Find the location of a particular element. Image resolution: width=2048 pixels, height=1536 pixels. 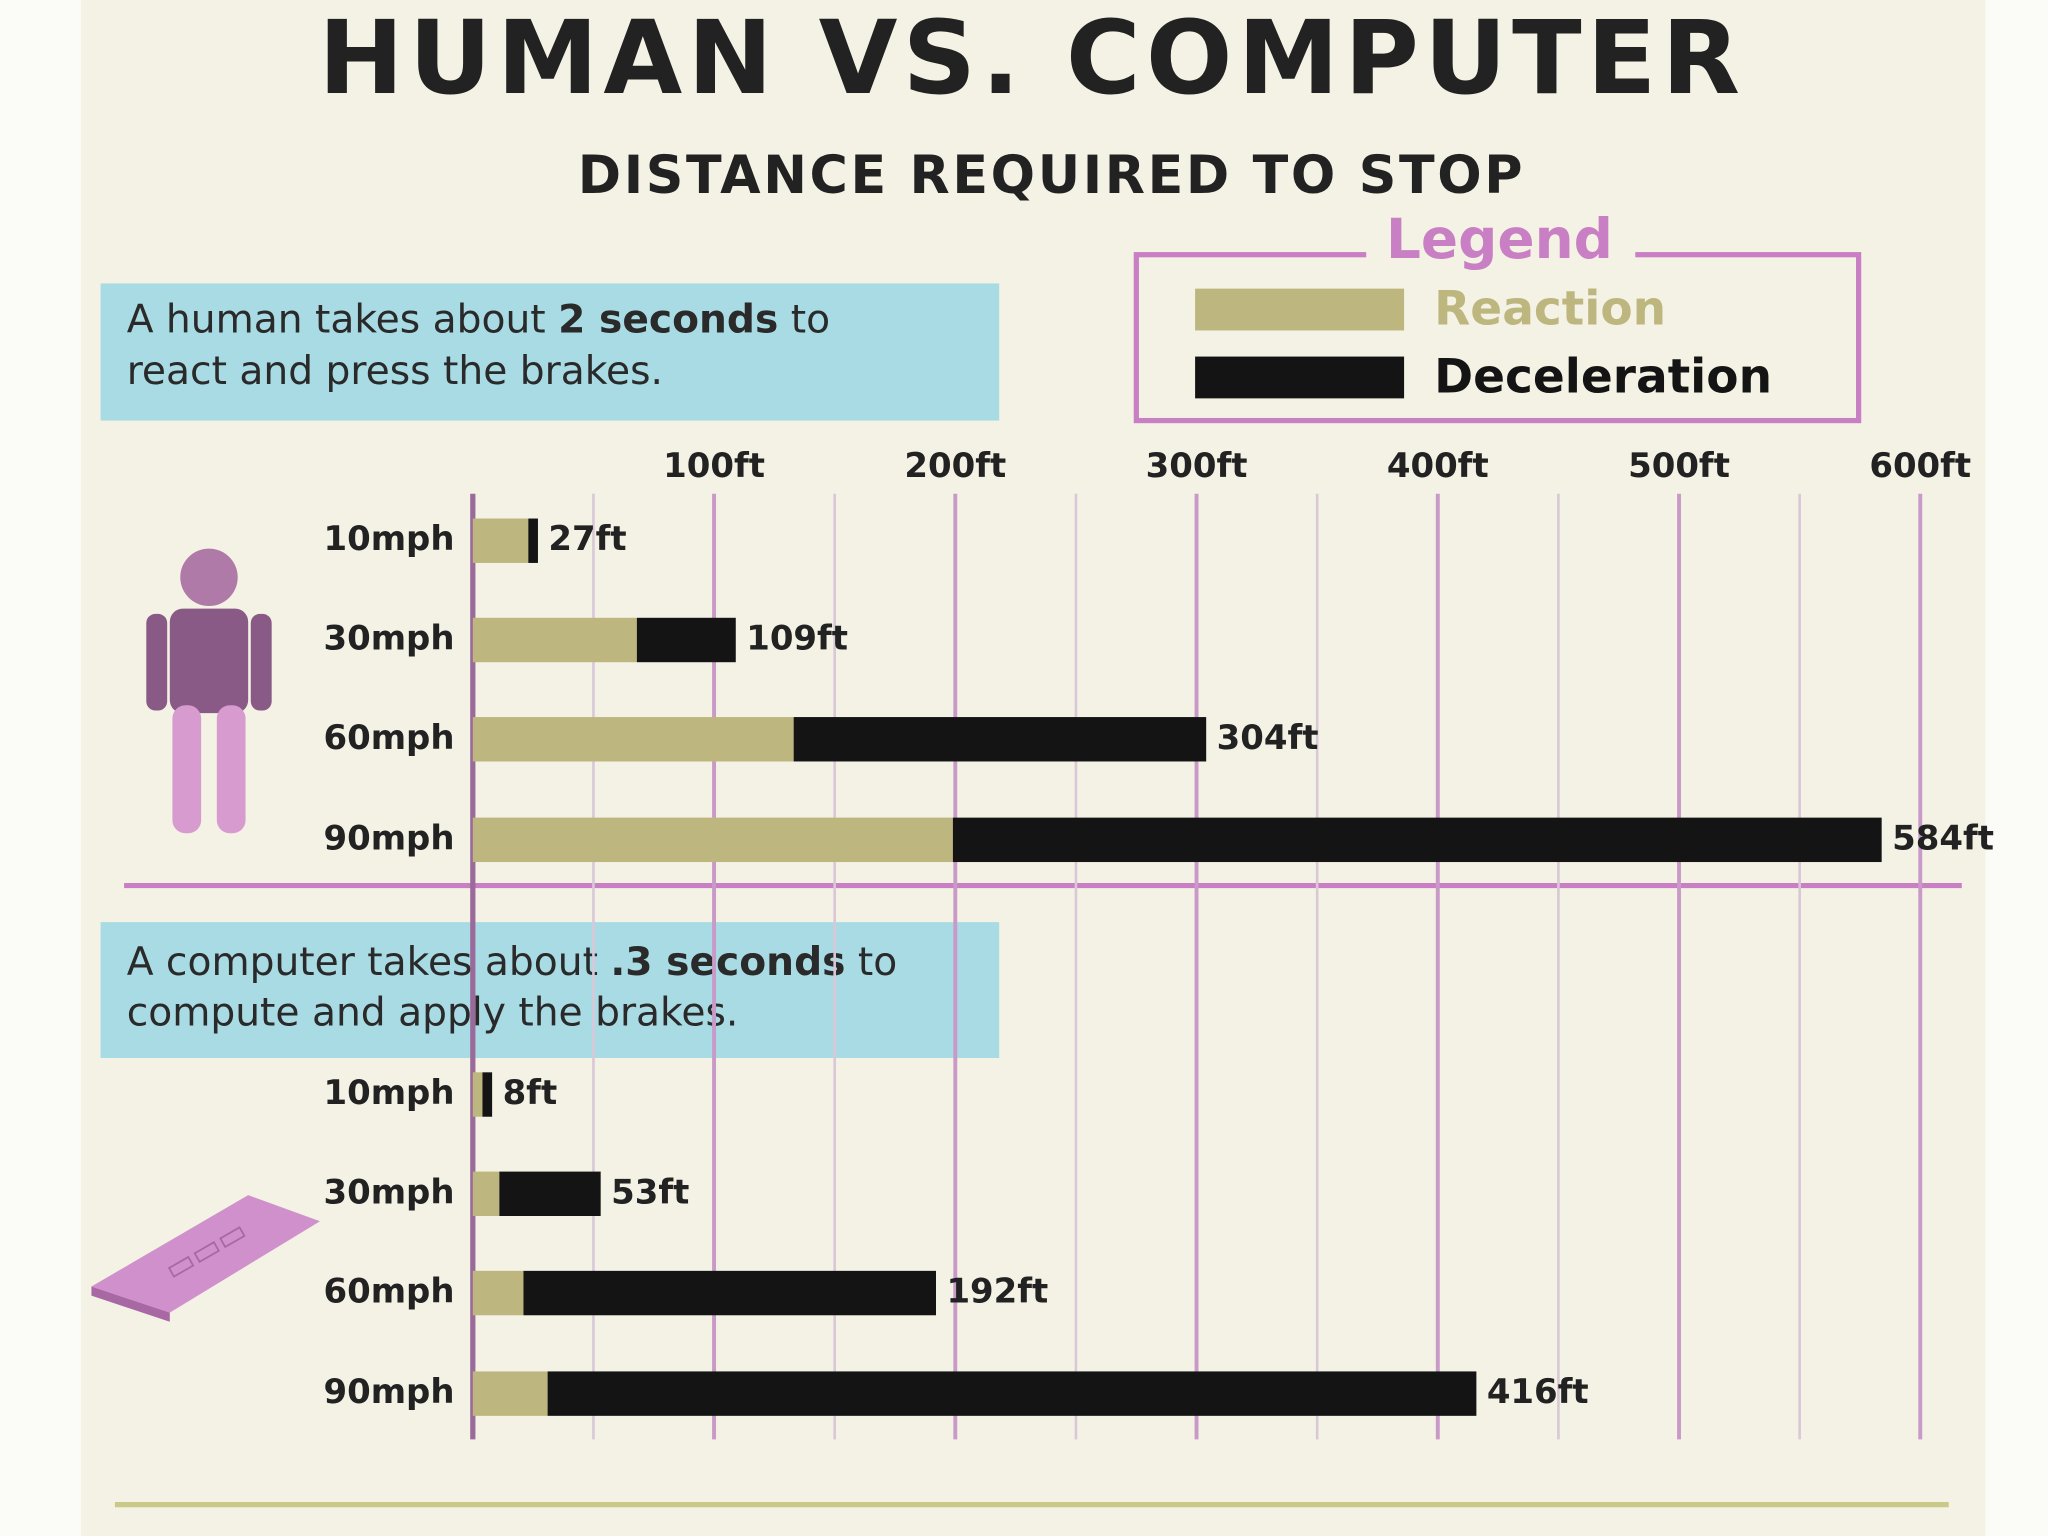

note: A computer takes about .3 seconds to is located at coordinates (512, 961).